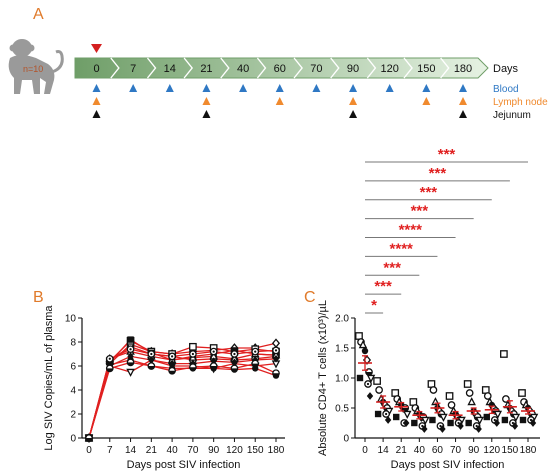  What do you see at coordinates (456, 450) in the screenshot?
I see `x-tick-label: 70` at bounding box center [456, 450].